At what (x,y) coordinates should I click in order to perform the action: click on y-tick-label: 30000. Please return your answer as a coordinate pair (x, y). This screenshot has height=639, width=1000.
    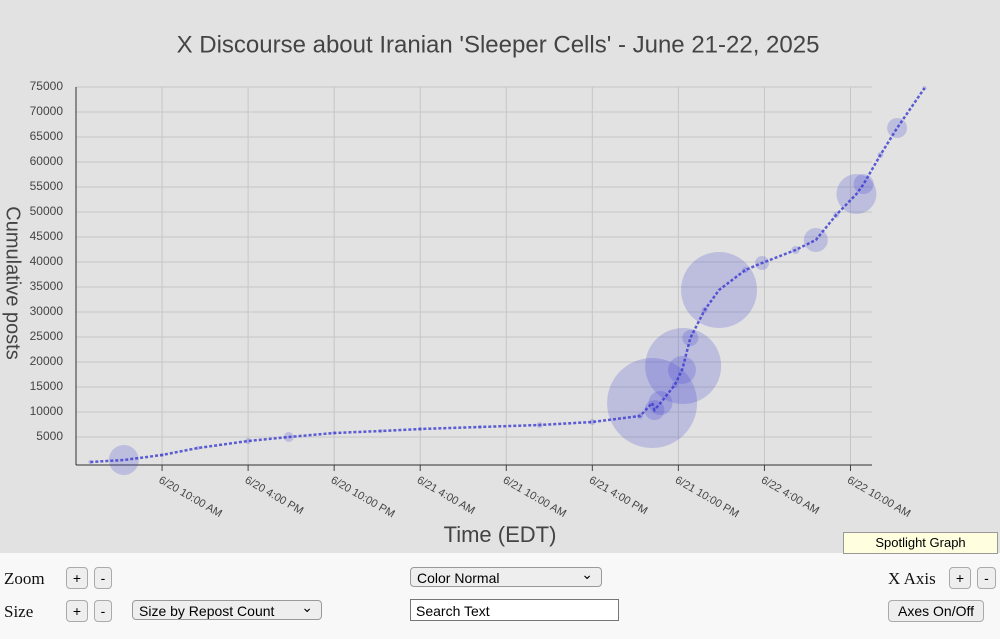
    Looking at the image, I should click on (47, 311).